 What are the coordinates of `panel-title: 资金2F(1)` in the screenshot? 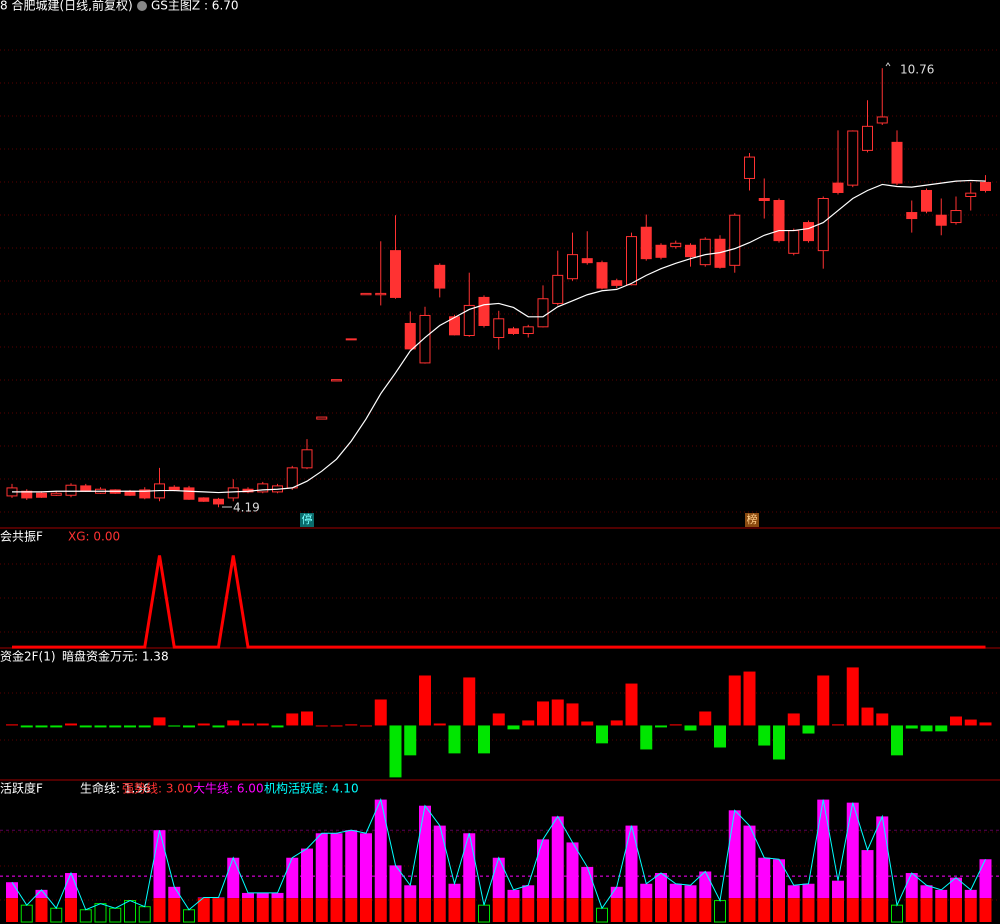 It's located at (28, 656).